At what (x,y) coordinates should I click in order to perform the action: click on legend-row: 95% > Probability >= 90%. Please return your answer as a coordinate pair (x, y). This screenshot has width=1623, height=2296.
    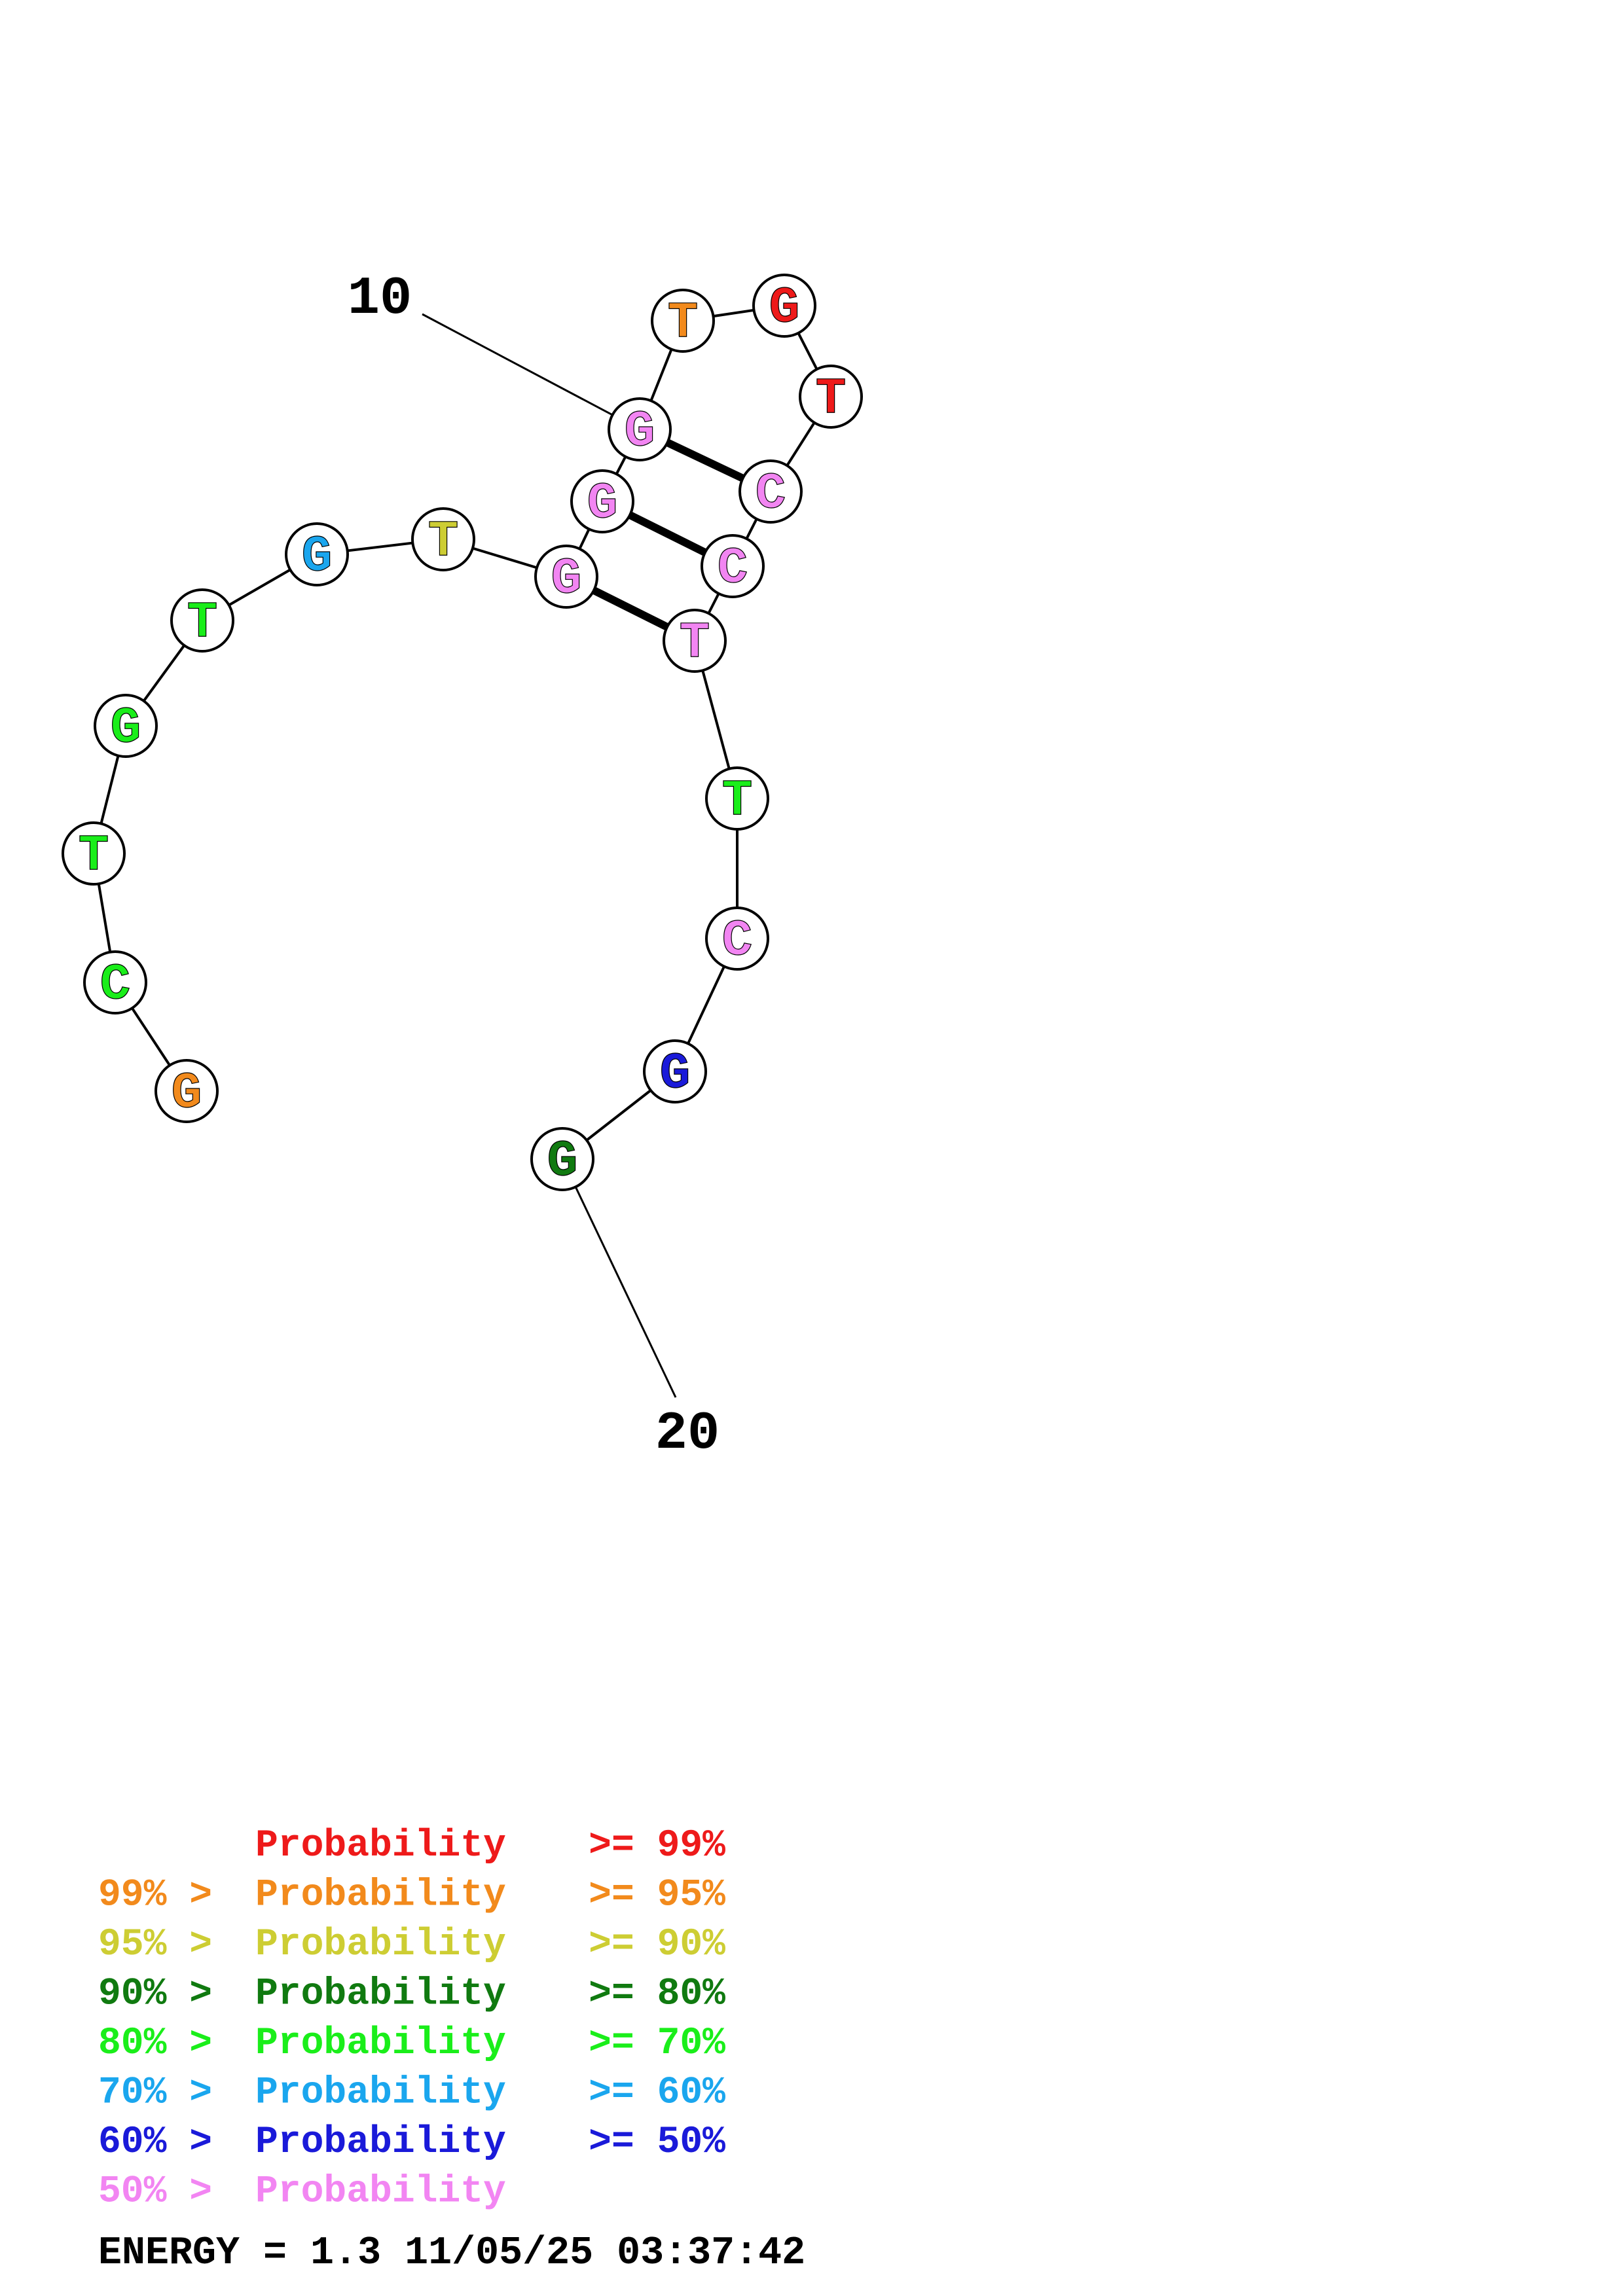
    Looking at the image, I should click on (411, 1945).